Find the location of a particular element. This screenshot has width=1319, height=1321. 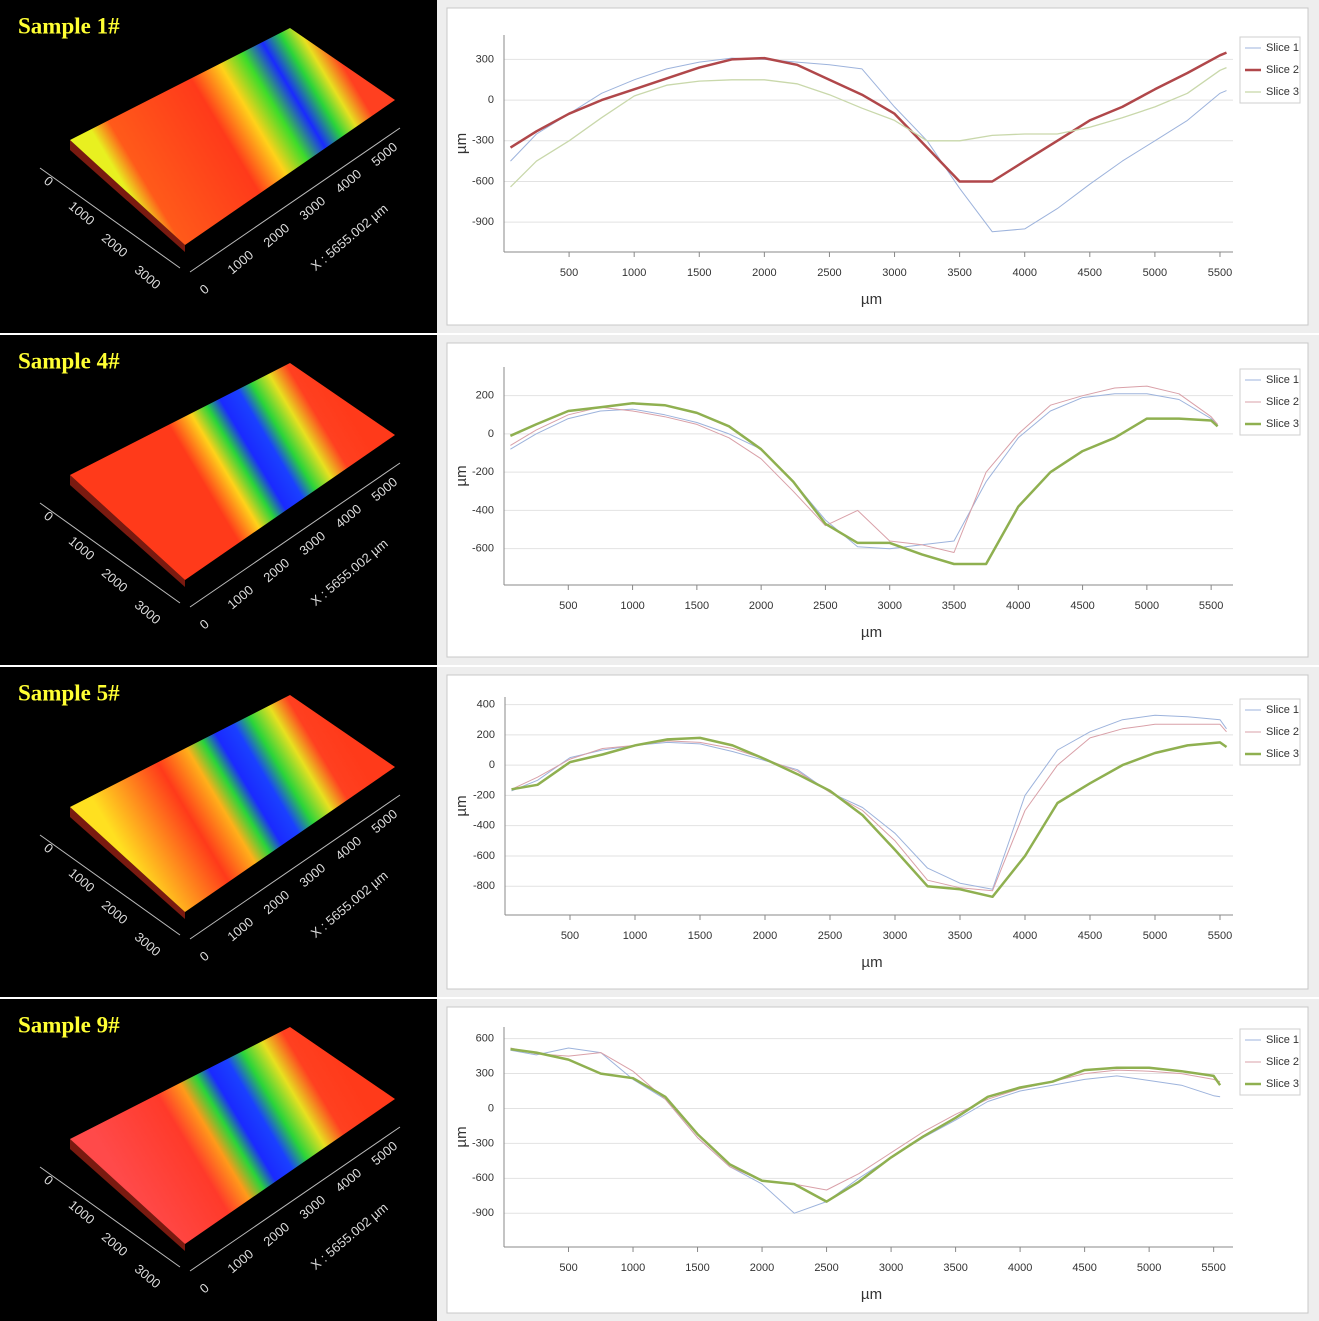

sample-title: Sample 9# is located at coordinates (69, 1024).